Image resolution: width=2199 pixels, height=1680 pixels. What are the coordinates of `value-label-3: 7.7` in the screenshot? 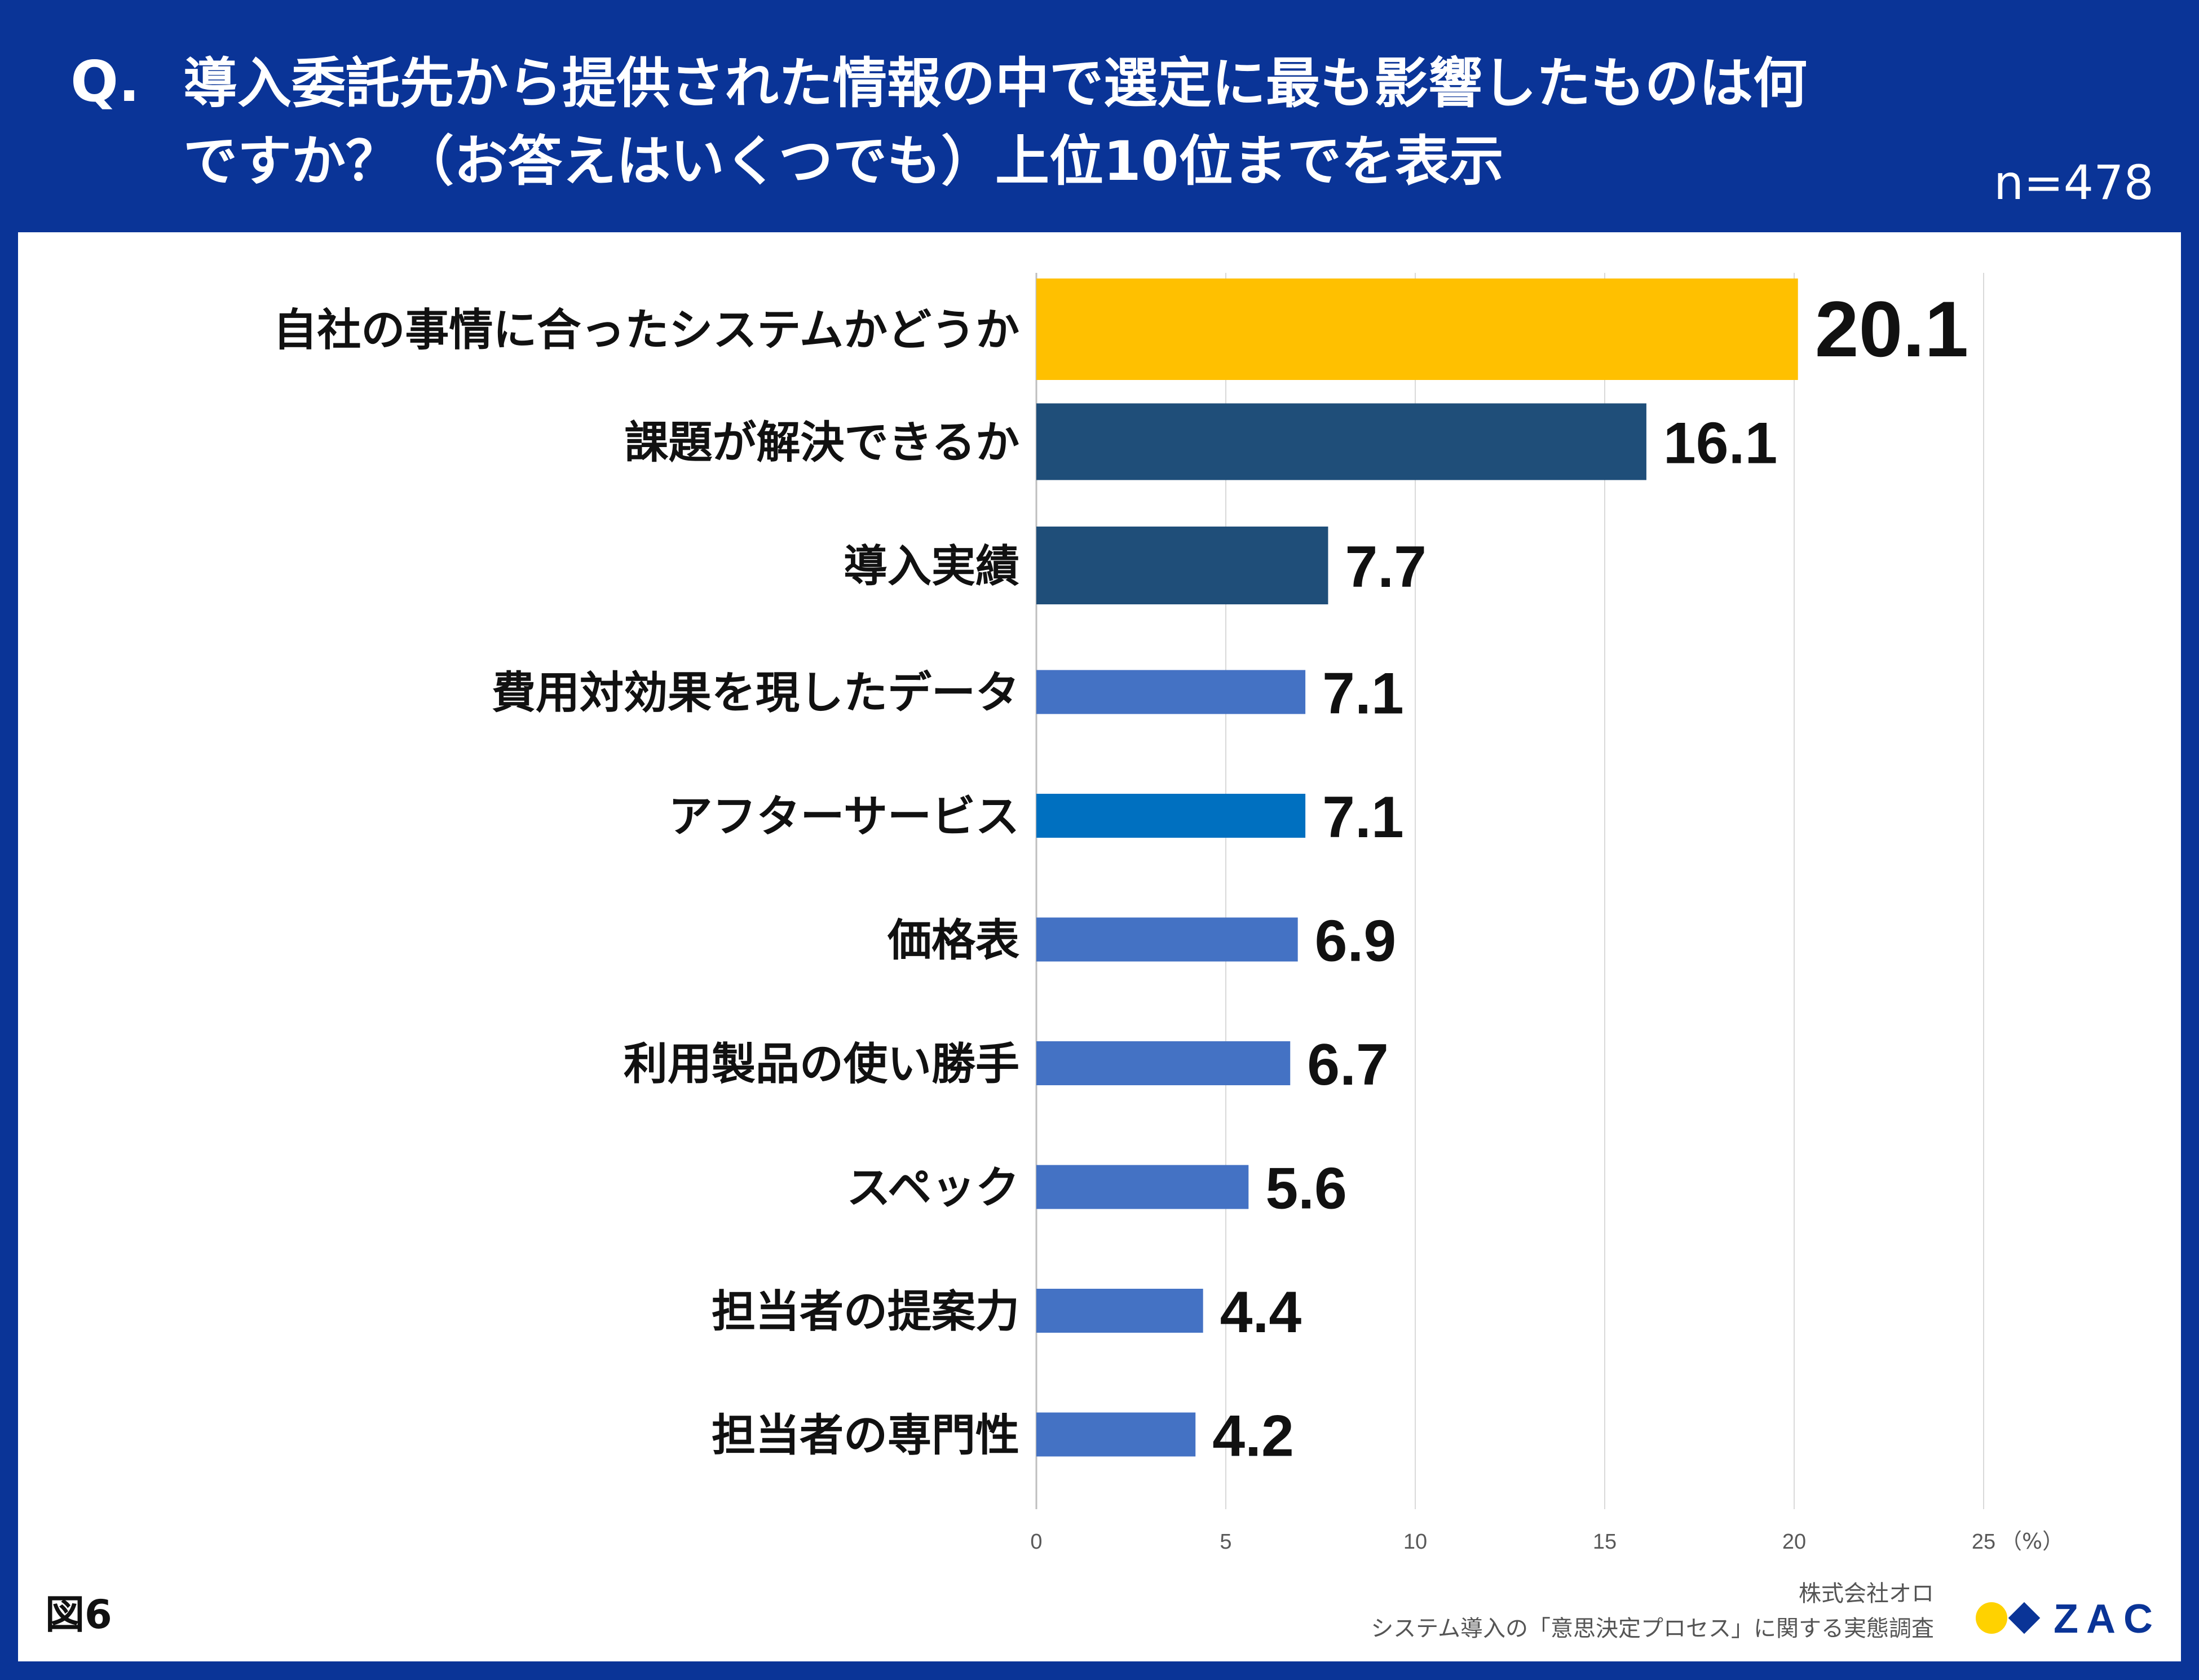 It's located at (1386, 567).